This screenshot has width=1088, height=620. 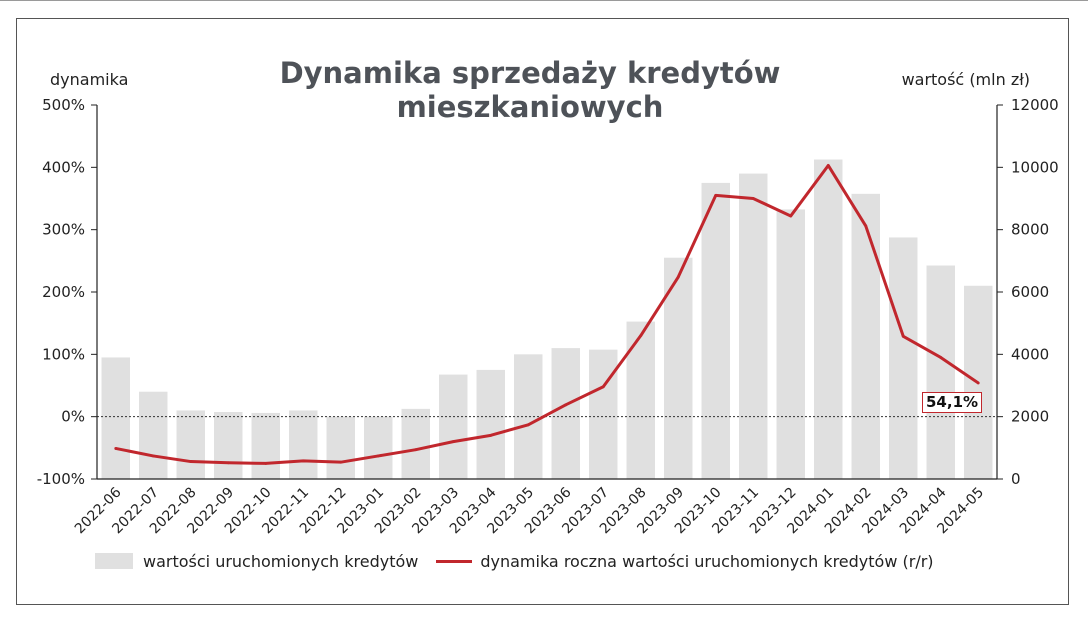 What do you see at coordinates (61, 479) in the screenshot?
I see `left-tick-label: -100%` at bounding box center [61, 479].